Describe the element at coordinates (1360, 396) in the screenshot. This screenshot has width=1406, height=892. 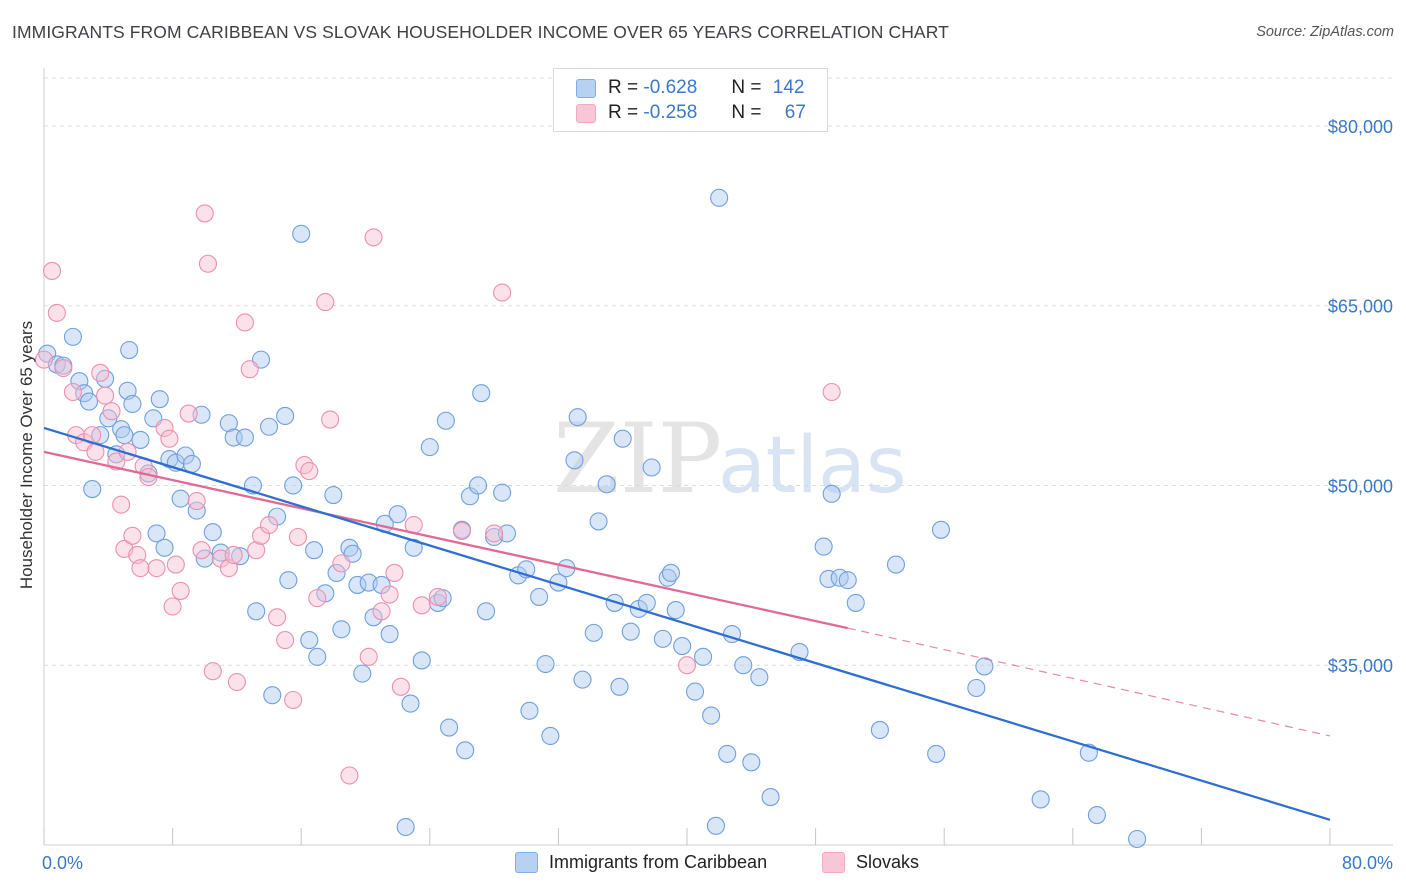
I see `y-tick-labels: $35,000 $50,000 $65,000 $80,000` at that location.